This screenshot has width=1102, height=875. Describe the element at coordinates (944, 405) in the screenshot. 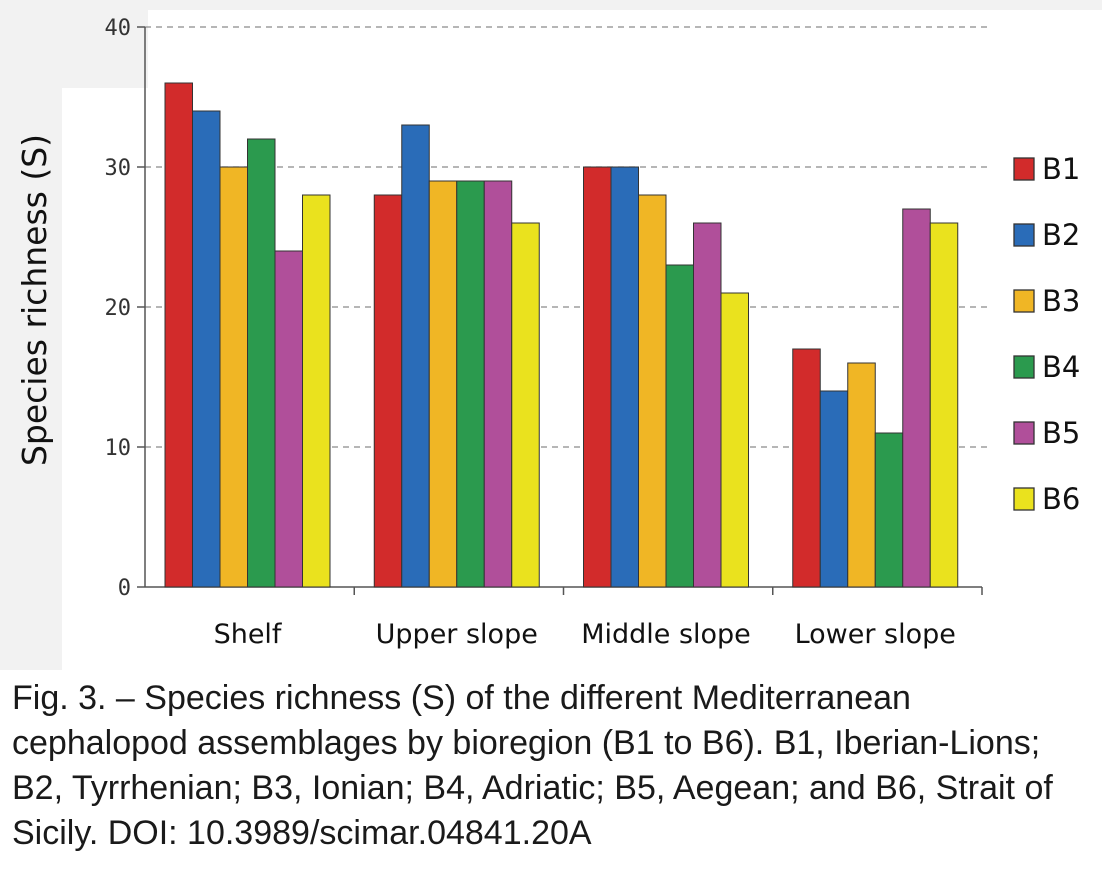

I see `bar-b6-lower-slope` at that location.